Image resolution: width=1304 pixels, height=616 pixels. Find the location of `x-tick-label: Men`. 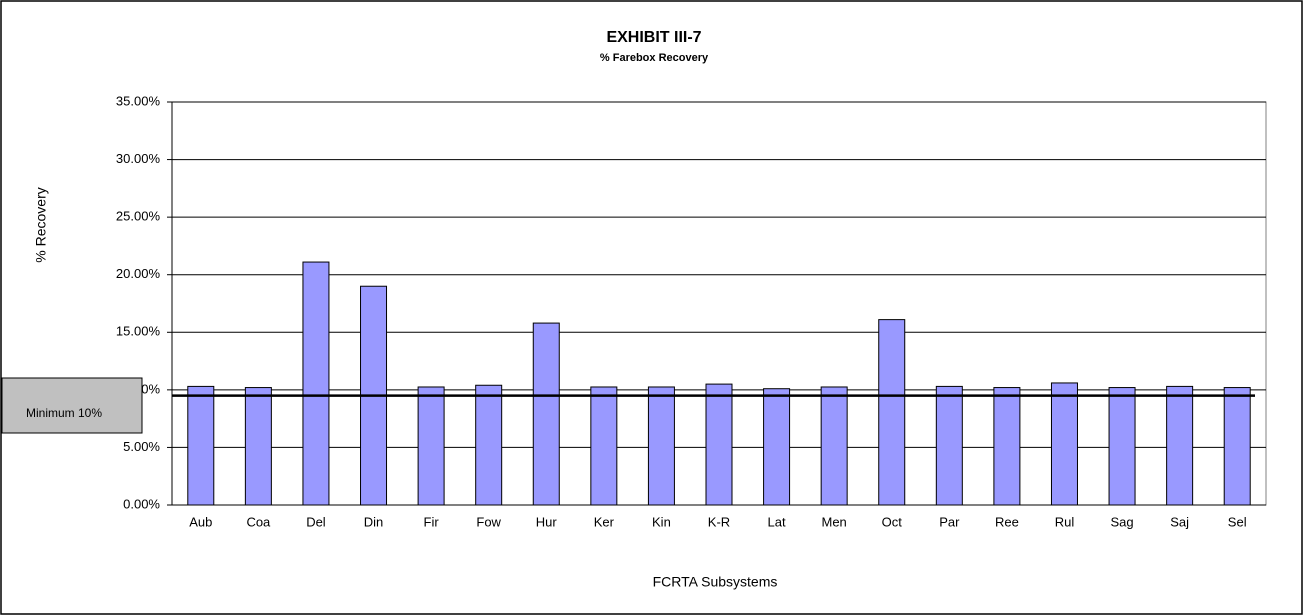

x-tick-label: Men is located at coordinates (834, 521).